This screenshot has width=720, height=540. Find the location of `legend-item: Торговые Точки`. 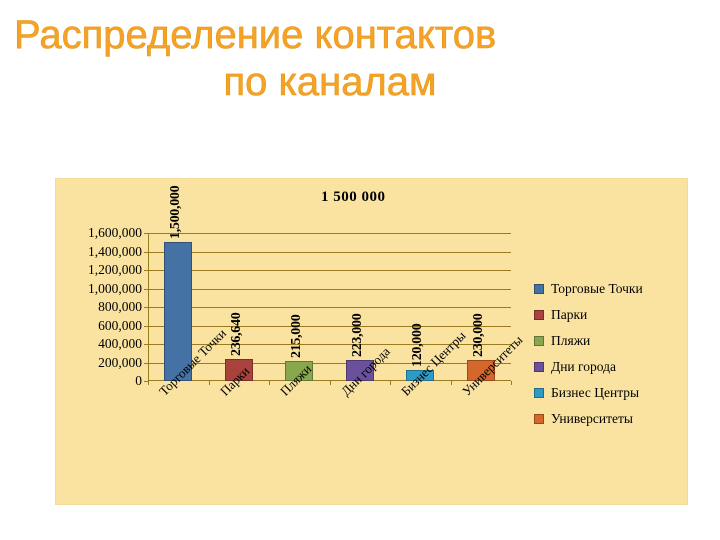

legend-item: Торговые Точки is located at coordinates (609, 289).